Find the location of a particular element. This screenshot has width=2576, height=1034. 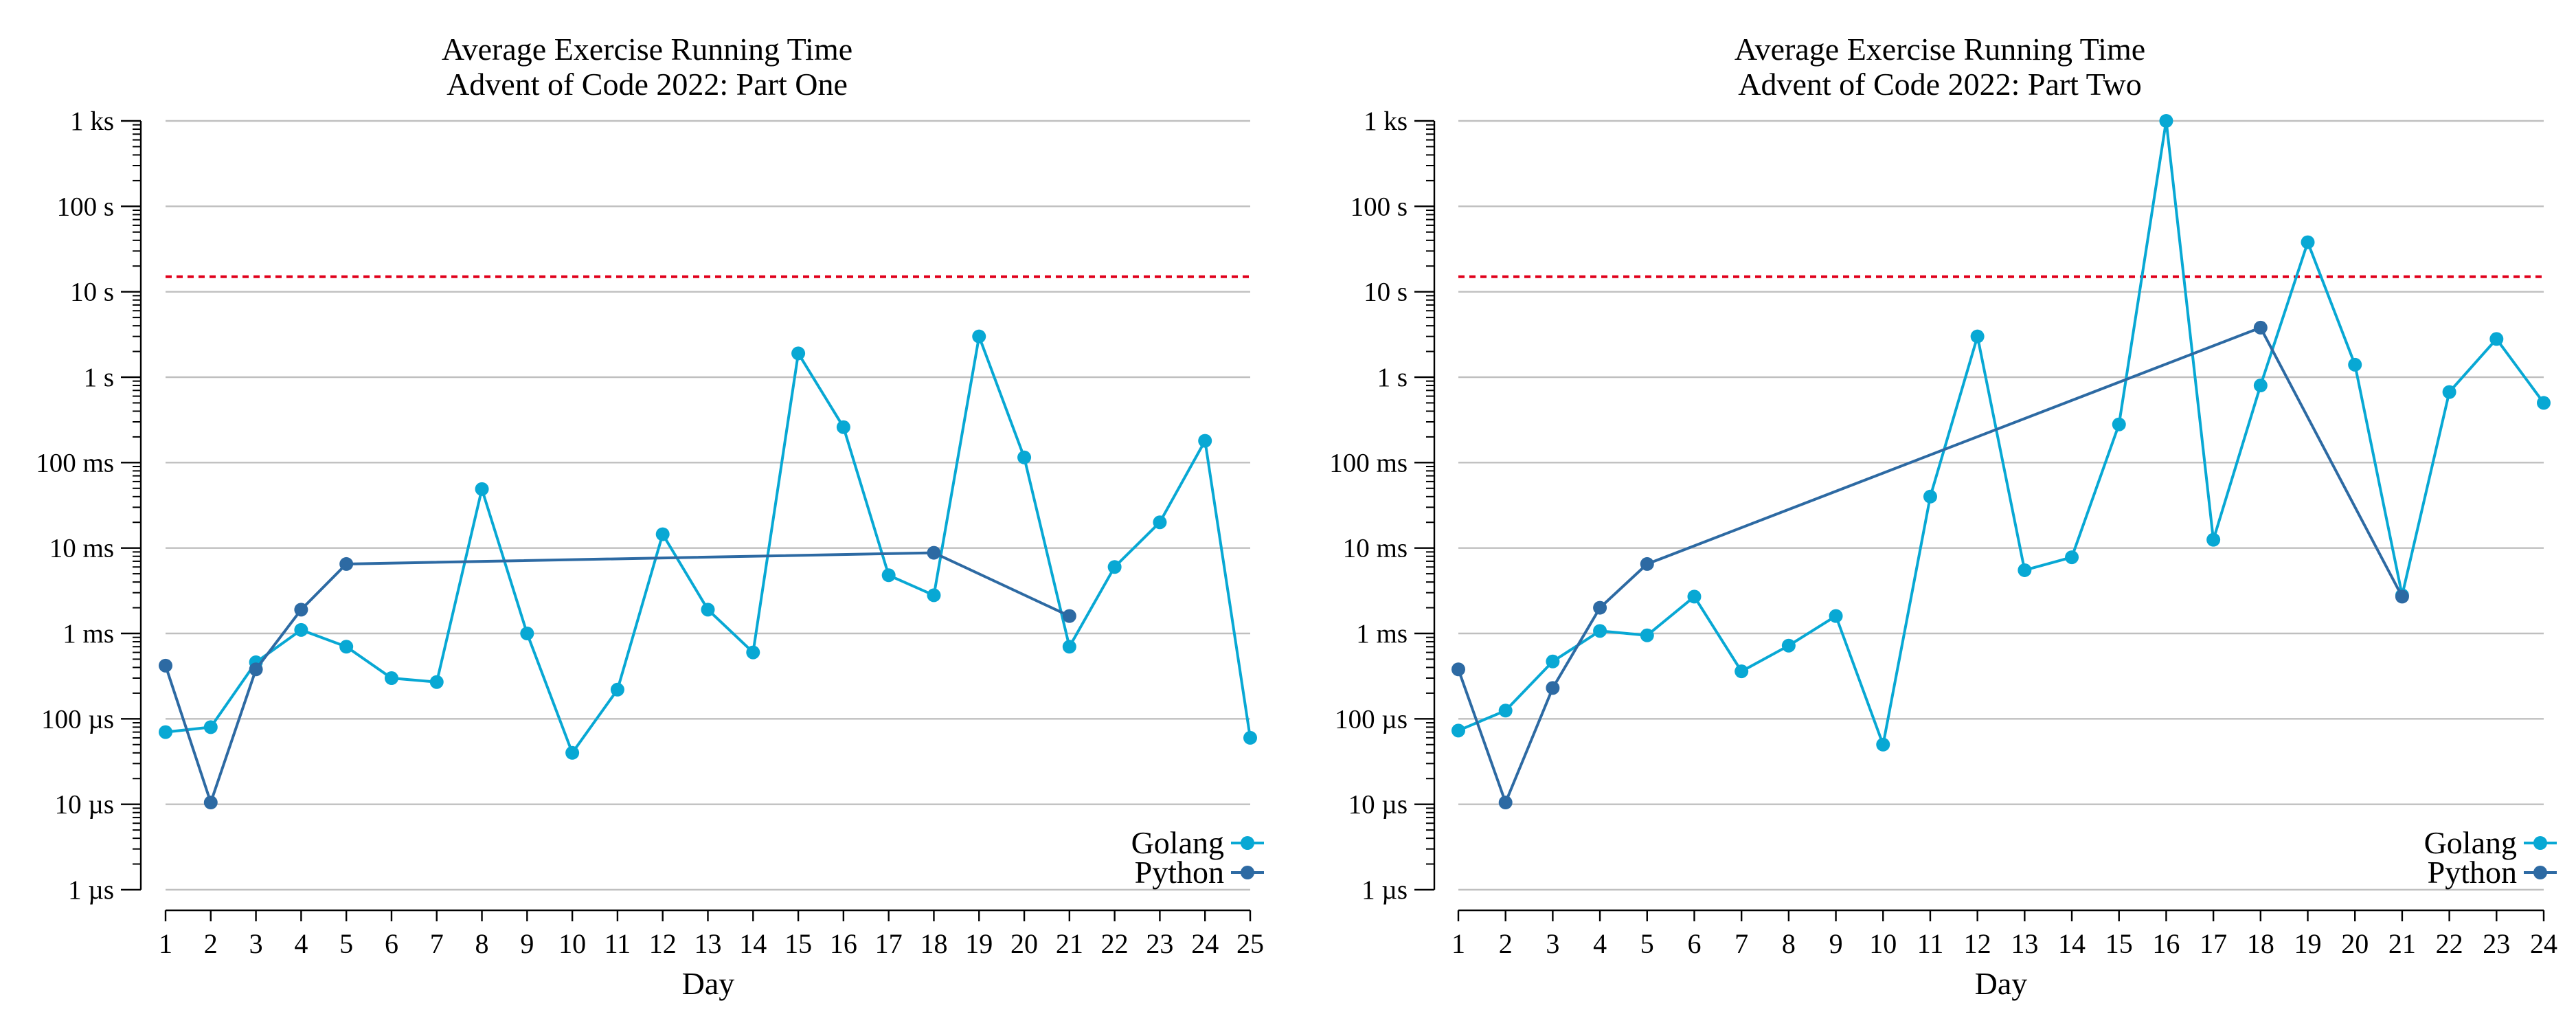

chart-subtitle: Advent of Code 2022: Part One is located at coordinates (647, 84).